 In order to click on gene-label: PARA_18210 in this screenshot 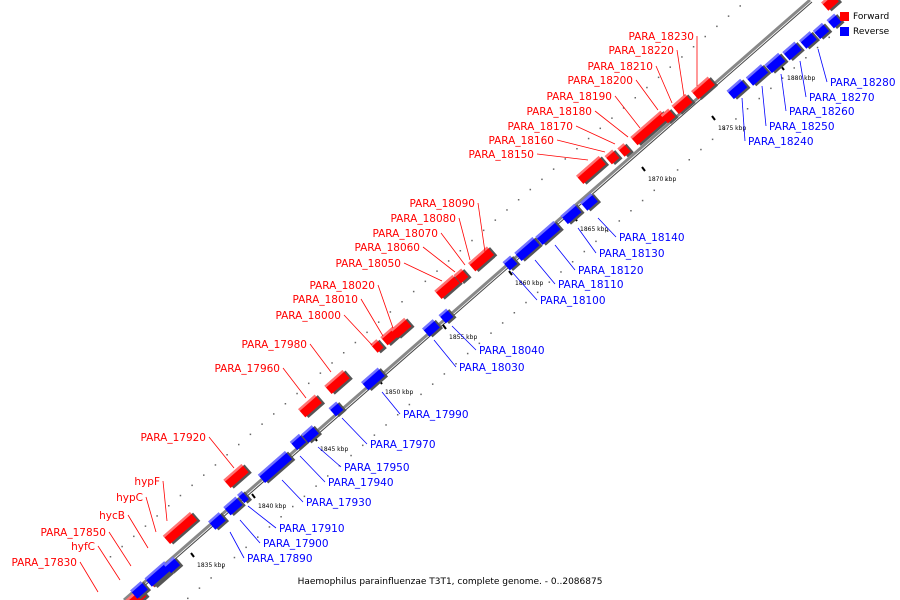, I will do `click(620, 67)`.